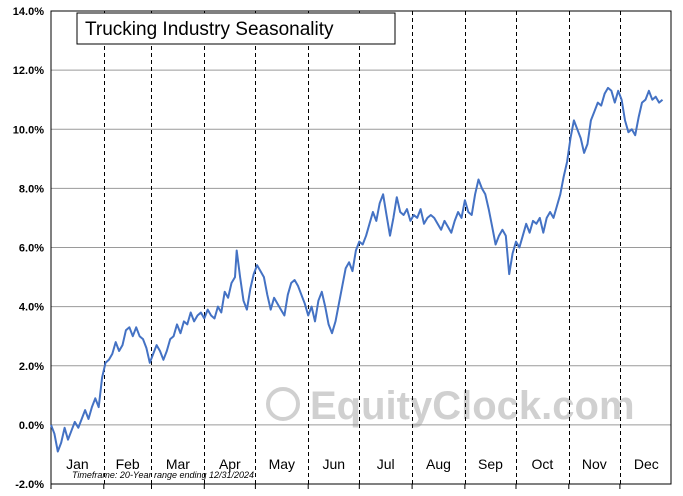 This screenshot has height=496, width=683. Describe the element at coordinates (28, 71) in the screenshot. I see `y-tick-label: 12.0%` at that location.